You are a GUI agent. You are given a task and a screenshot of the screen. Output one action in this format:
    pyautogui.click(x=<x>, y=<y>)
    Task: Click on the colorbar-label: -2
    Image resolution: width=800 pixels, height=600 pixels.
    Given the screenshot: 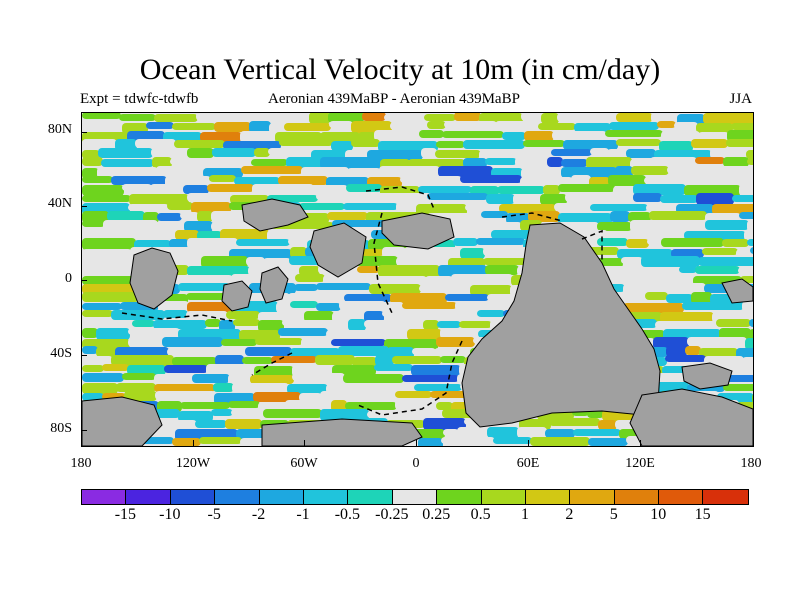 What is the action you would take?
    pyautogui.click(x=258, y=514)
    